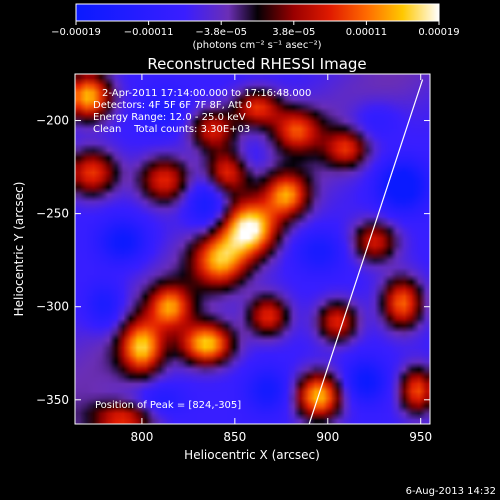 The height and width of the screenshot is (500, 500). I want to click on footer-date: 6-Aug-2013 14:32, so click(451, 491).